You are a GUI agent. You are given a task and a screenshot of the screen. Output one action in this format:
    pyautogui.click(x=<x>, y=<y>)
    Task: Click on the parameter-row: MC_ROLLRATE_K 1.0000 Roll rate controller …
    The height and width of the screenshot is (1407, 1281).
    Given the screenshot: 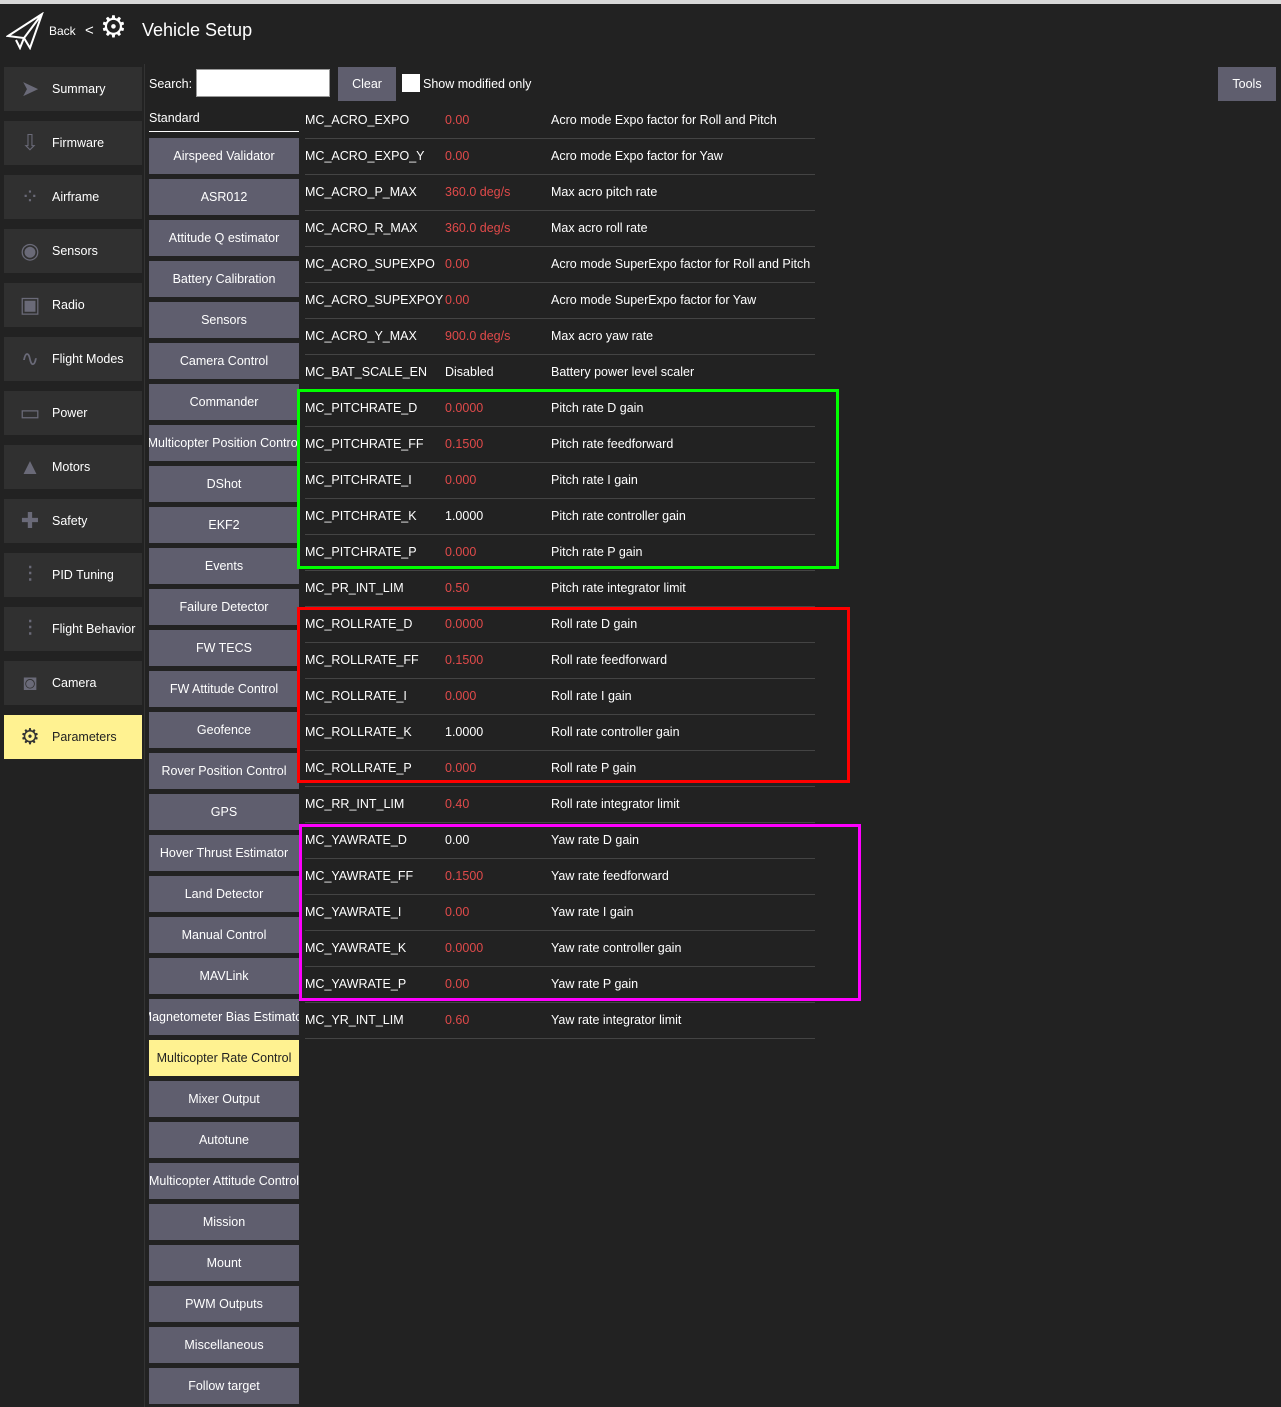 What is the action you would take?
    pyautogui.click(x=560, y=732)
    